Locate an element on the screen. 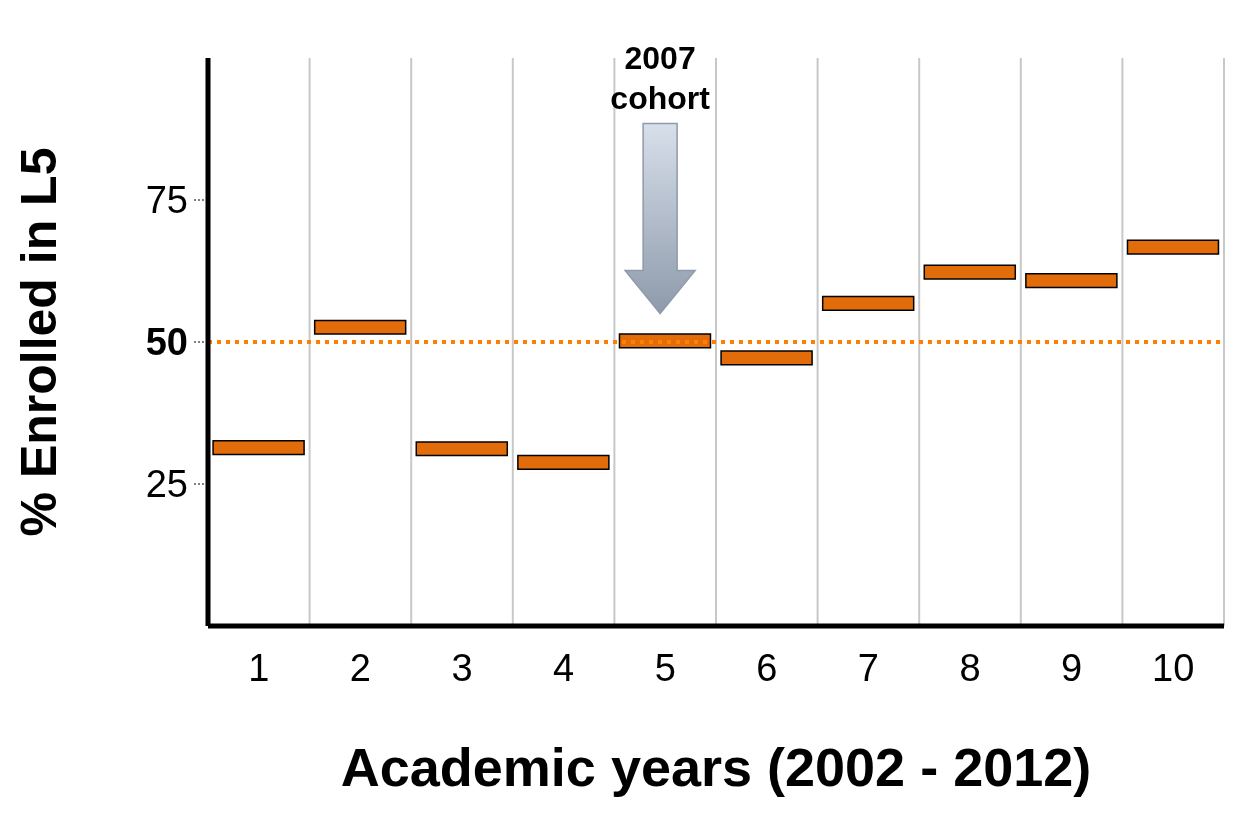 This screenshot has width=1236, height=825. y-tick-label: 75 is located at coordinates (166, 200).